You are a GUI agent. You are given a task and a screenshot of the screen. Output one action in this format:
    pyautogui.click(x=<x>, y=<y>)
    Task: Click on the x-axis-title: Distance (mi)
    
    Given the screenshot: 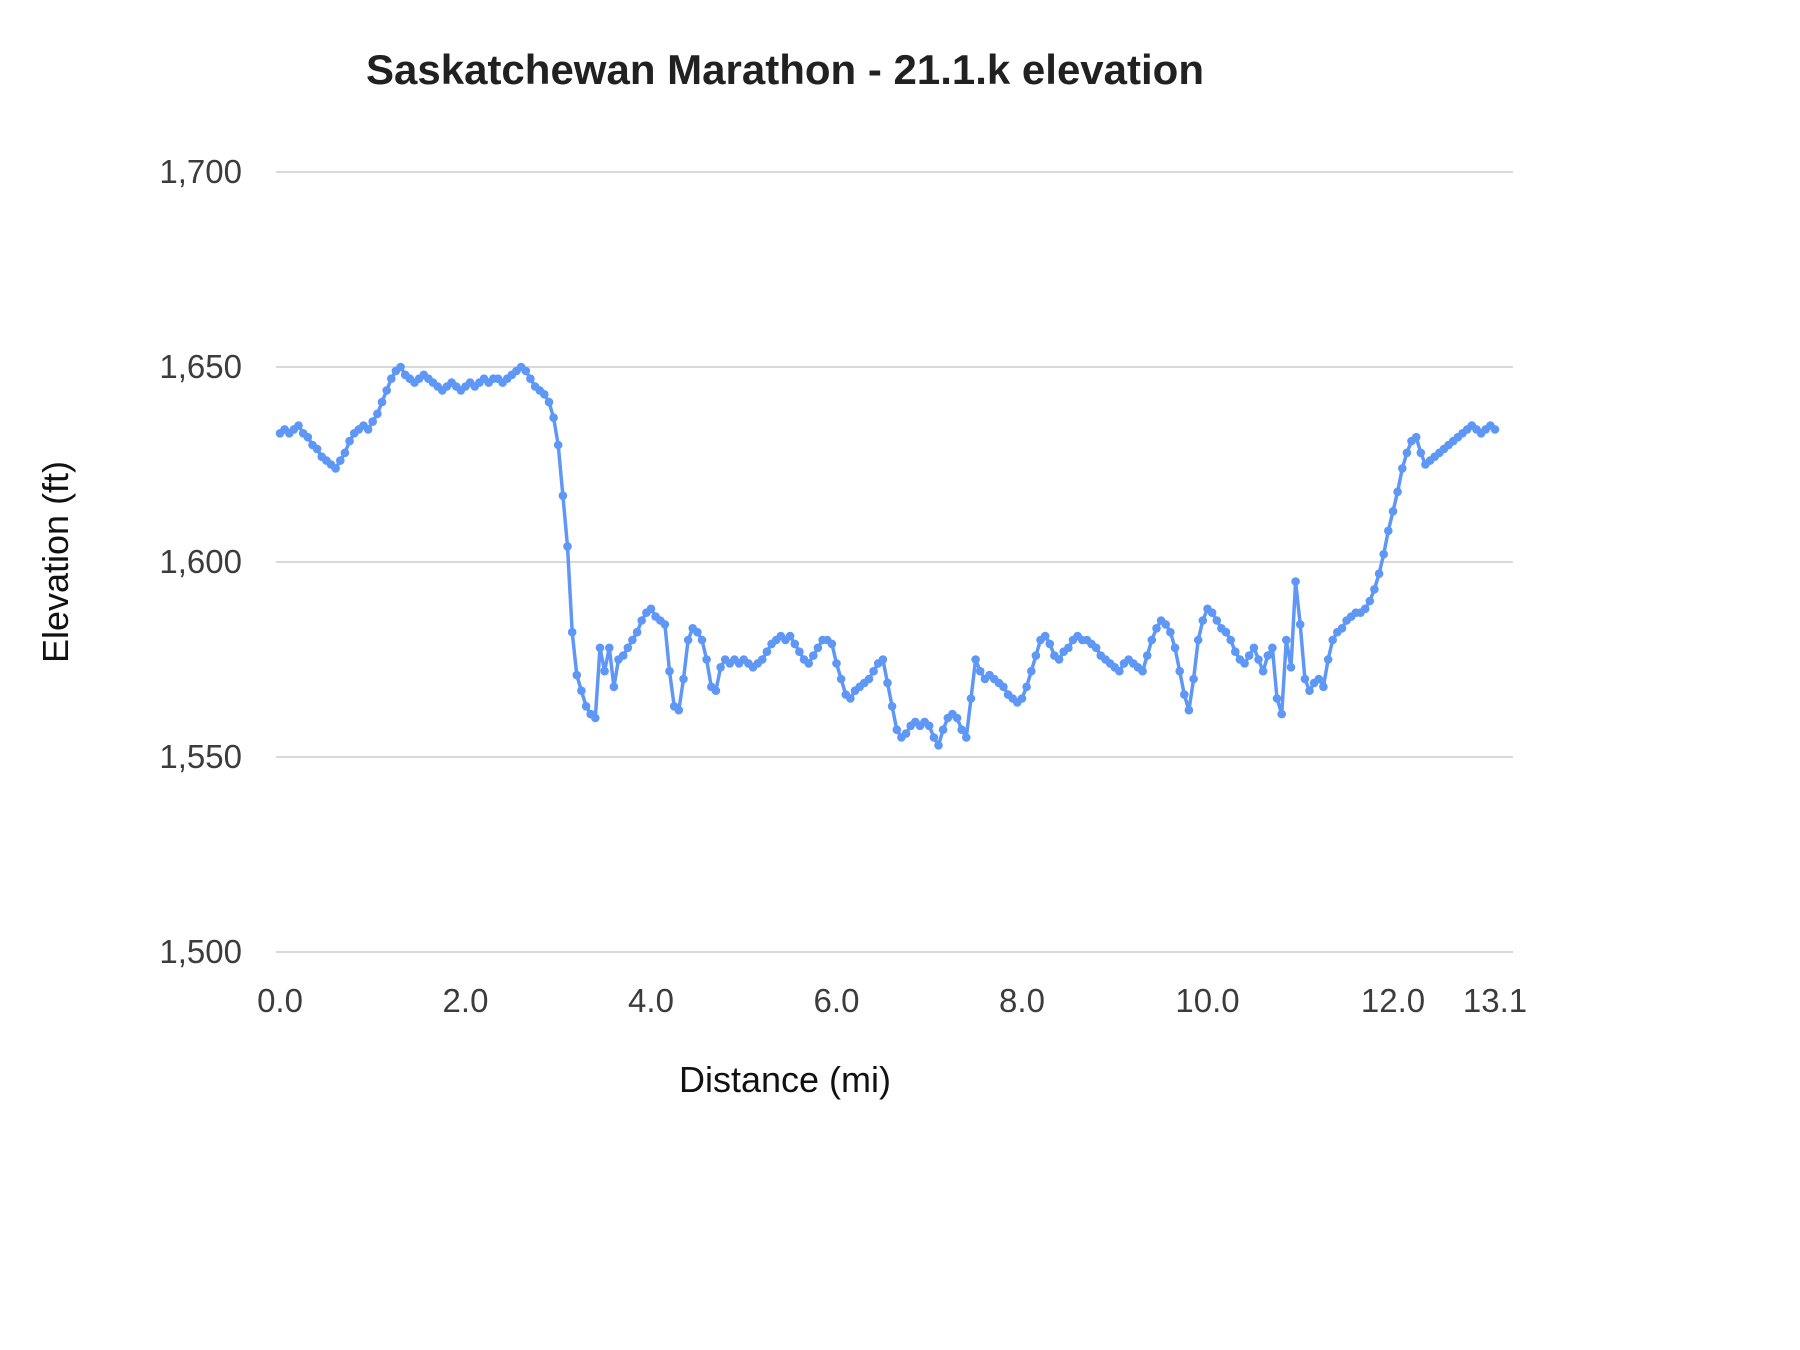 What is the action you would take?
    pyautogui.click(x=785, y=1079)
    